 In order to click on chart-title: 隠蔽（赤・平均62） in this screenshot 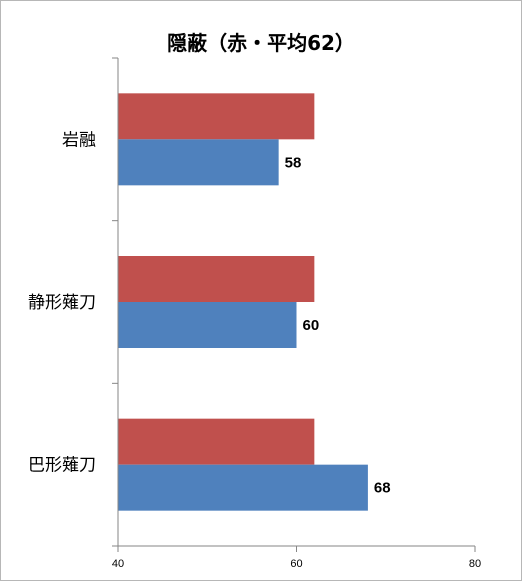, I will do `click(261, 43)`.